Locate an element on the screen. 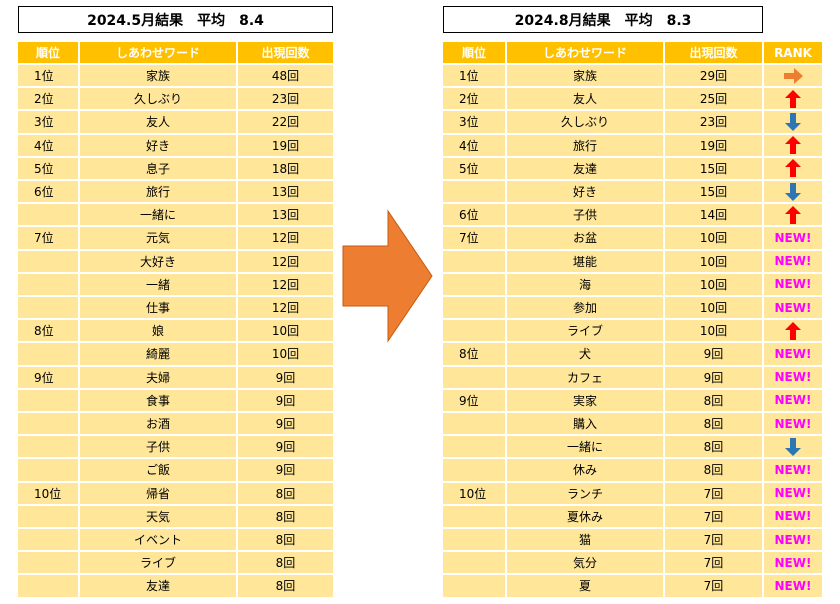 The height and width of the screenshot is (604, 840). table-cell: 子供 is located at coordinates (158, 447).